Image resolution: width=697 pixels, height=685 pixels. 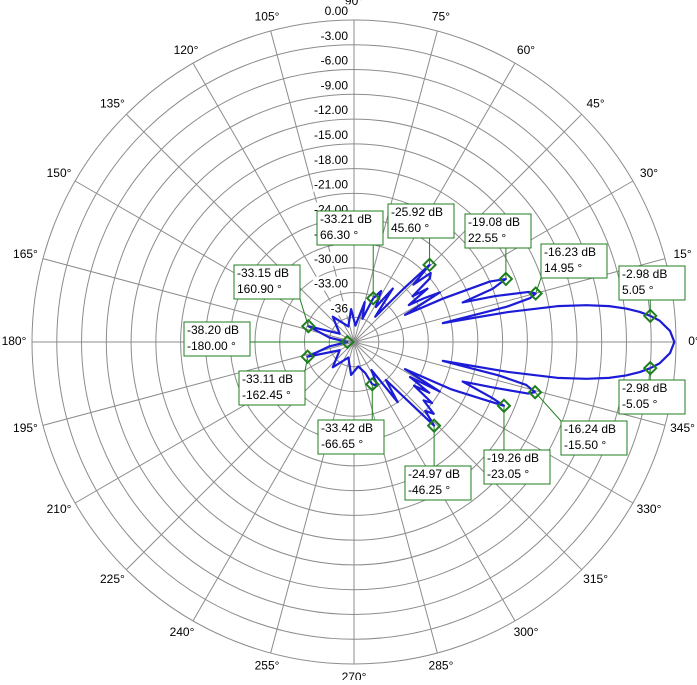 I want to click on angle-tick-label: 330°, so click(x=649, y=509).